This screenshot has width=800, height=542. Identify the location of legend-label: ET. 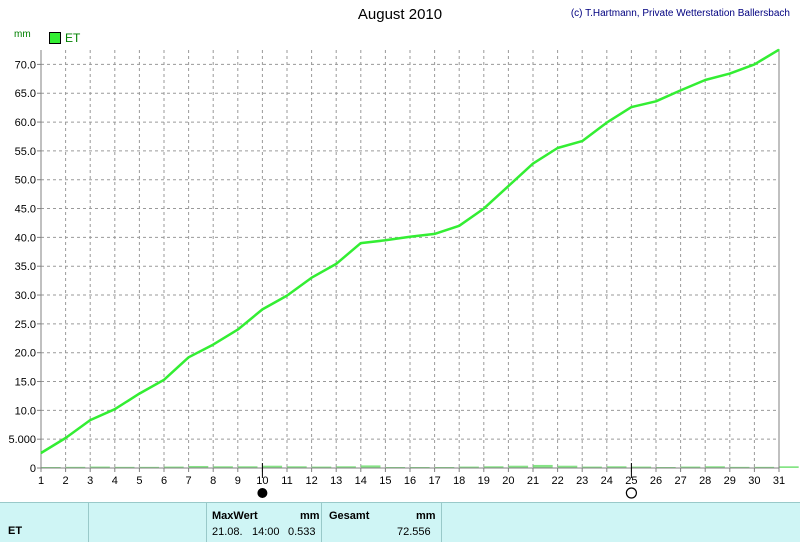
(73, 38).